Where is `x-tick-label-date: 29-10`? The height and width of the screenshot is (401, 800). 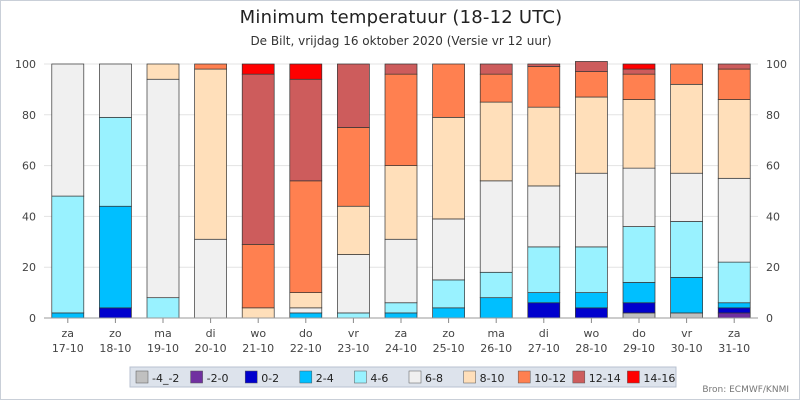
x-tick-label-date: 29-10 is located at coordinates (639, 348).